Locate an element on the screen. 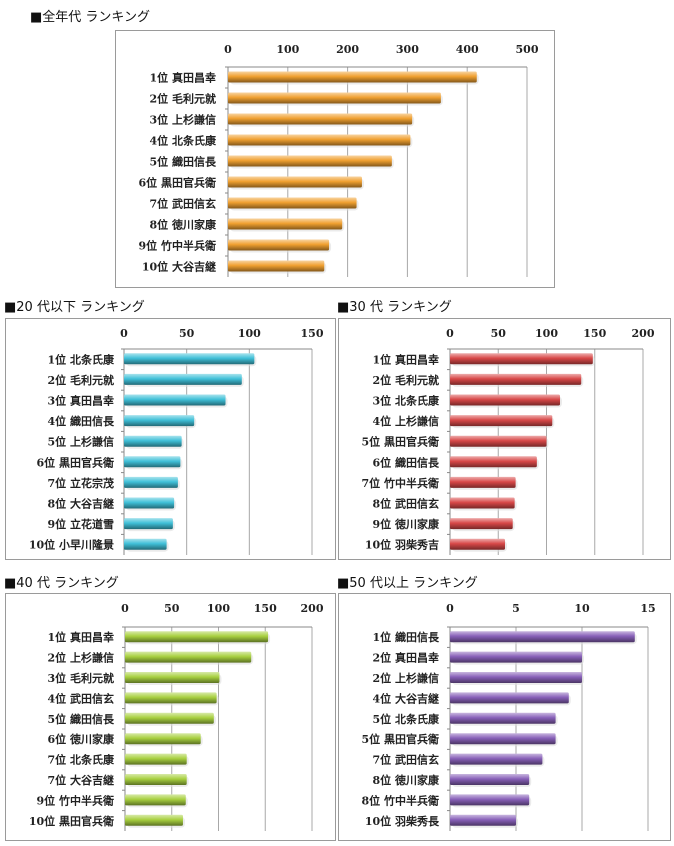 The width and height of the screenshot is (674, 846). category-label: 2位 真田昌幸 is located at coordinates (406, 658).